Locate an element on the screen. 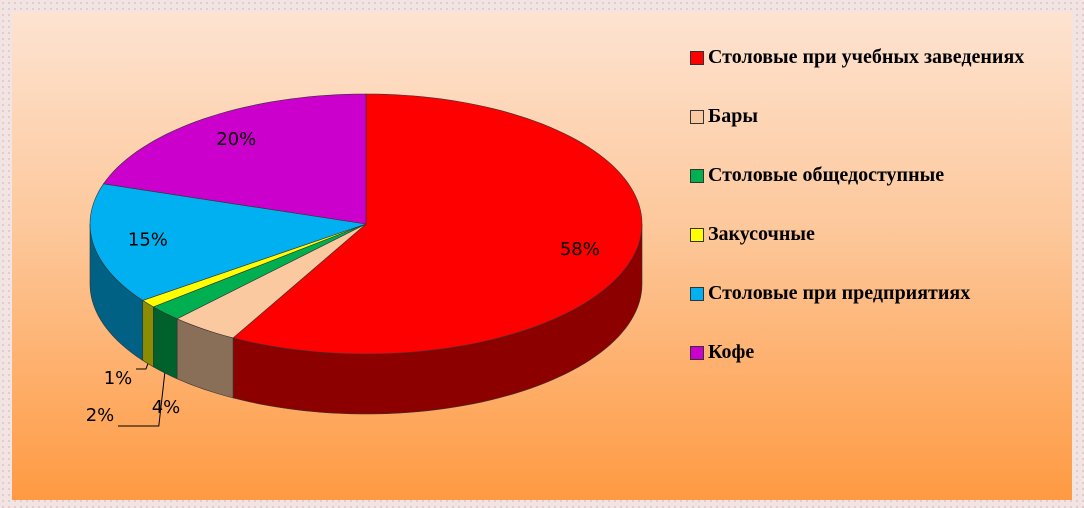  data-label: 20% is located at coordinates (236, 139).